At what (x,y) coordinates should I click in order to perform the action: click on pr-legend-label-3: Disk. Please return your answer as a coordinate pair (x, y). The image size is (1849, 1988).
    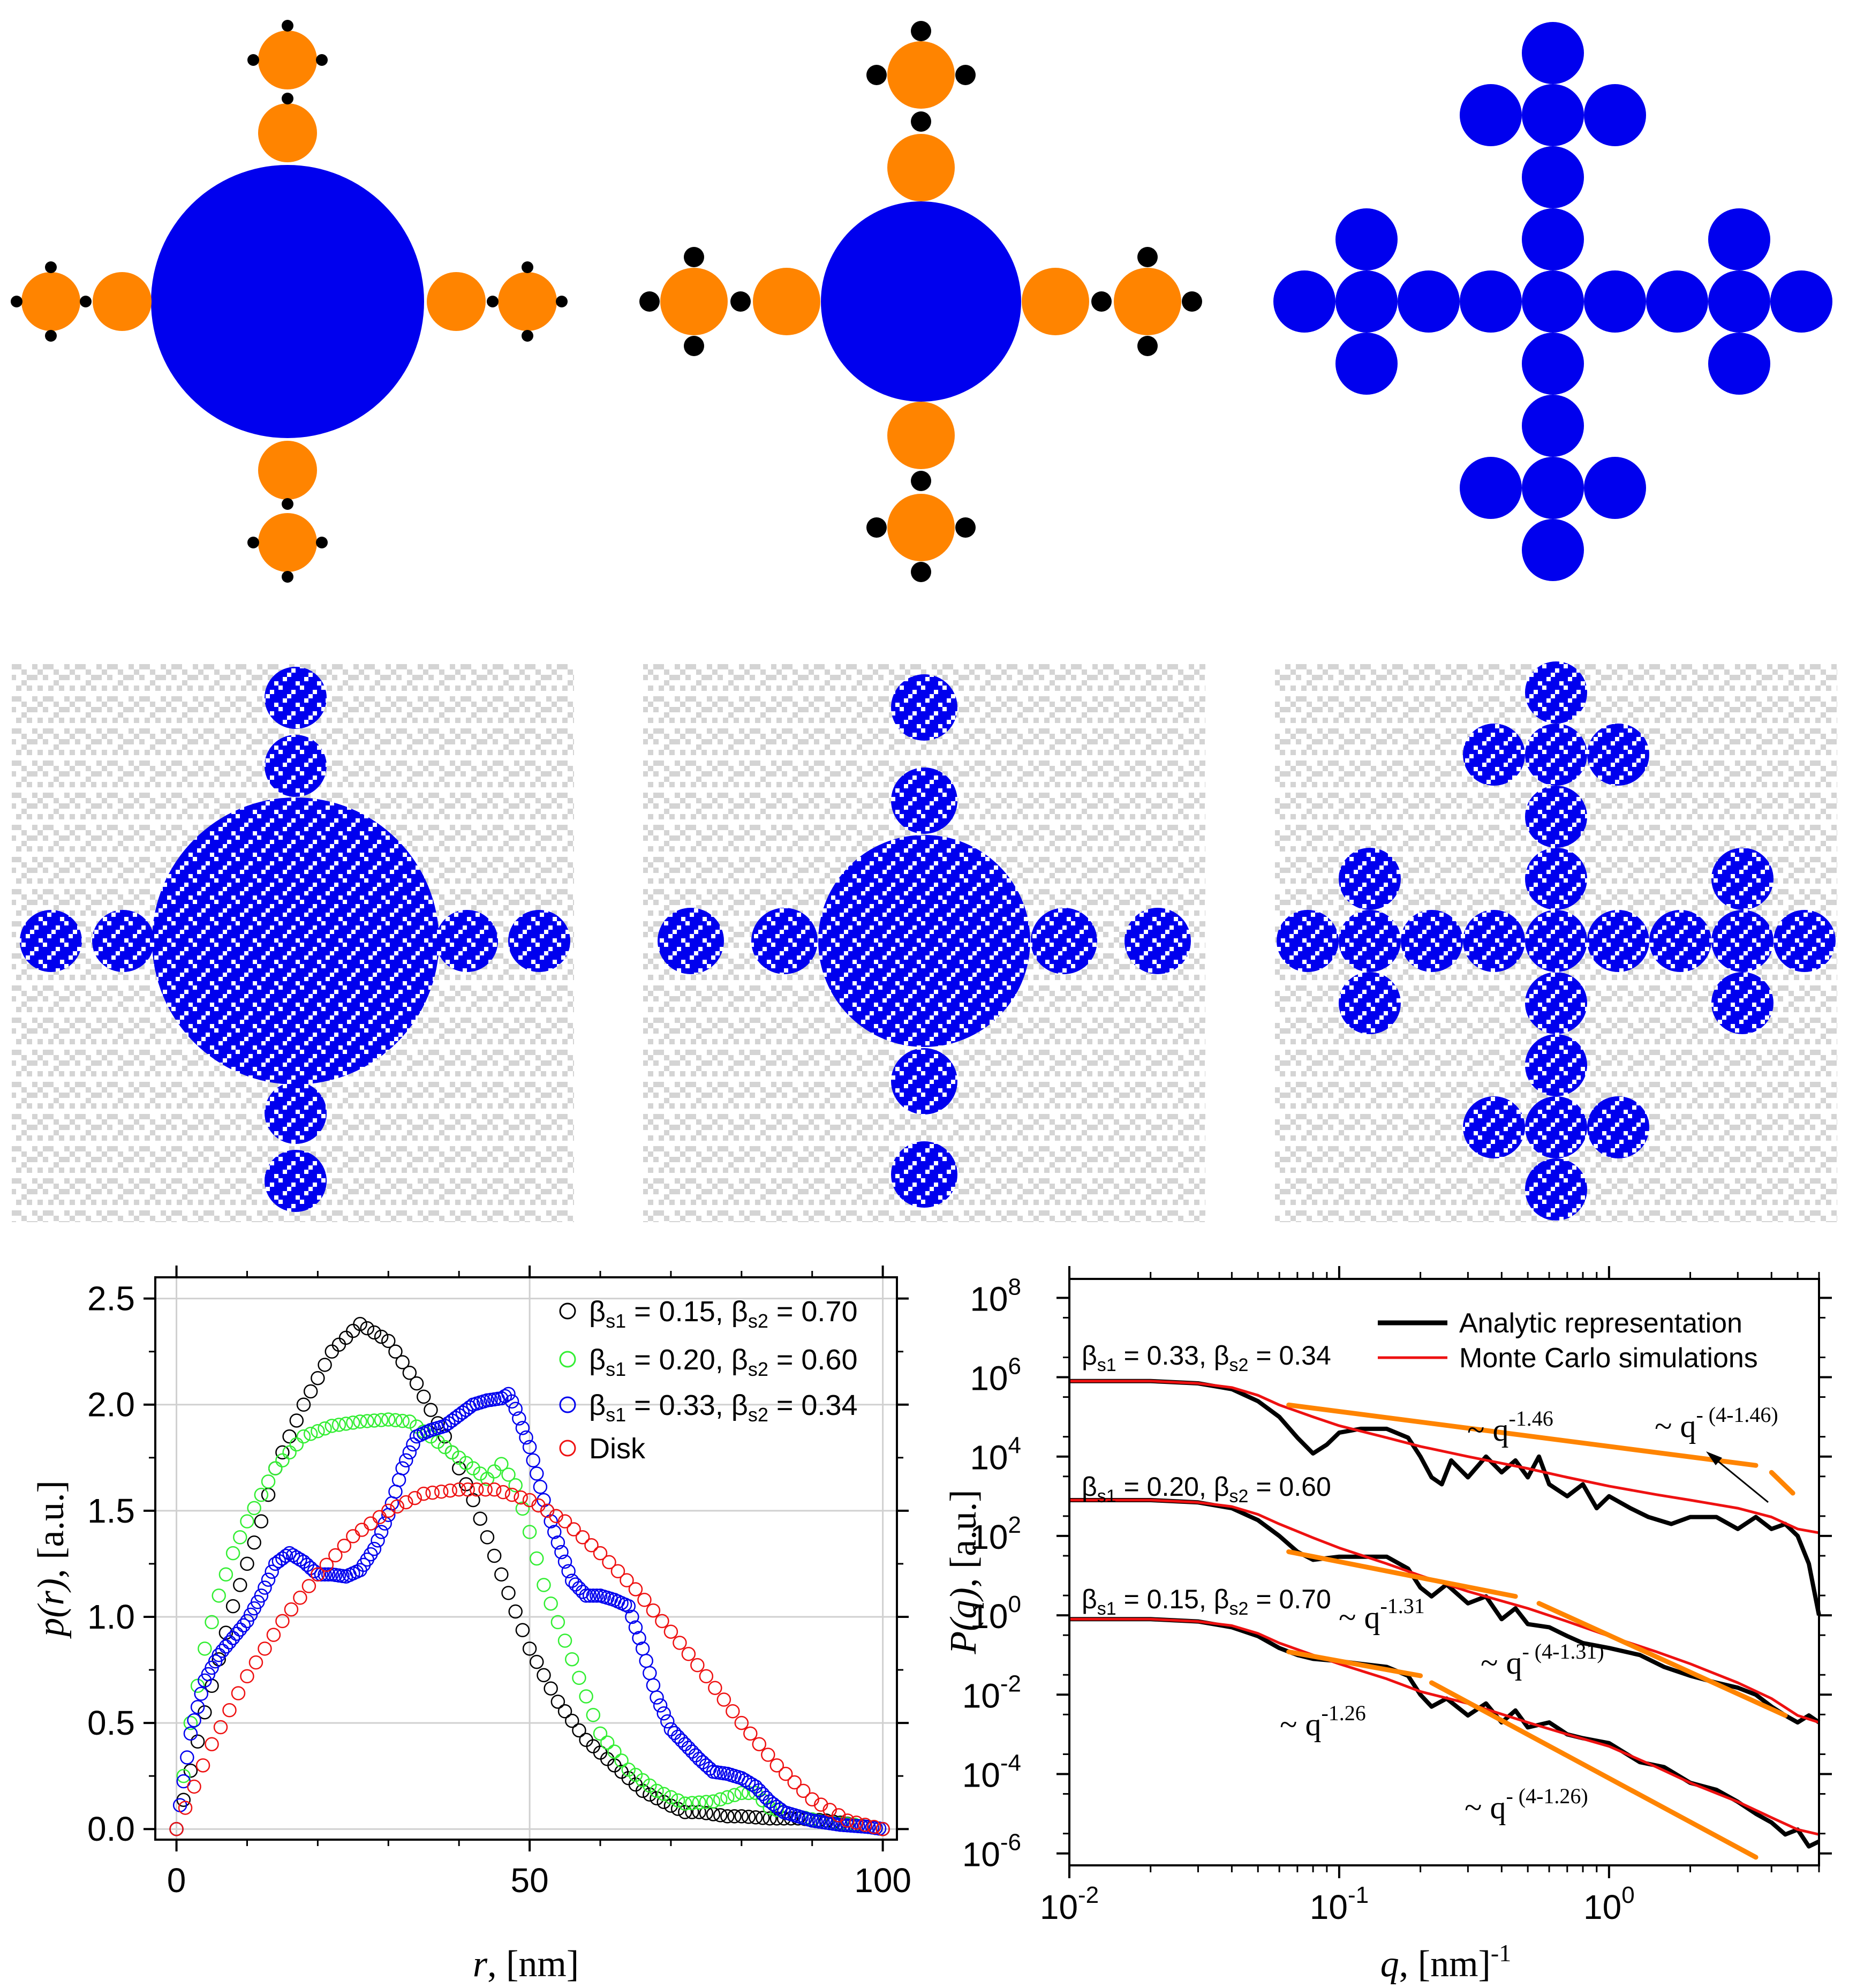
    Looking at the image, I should click on (617, 1449).